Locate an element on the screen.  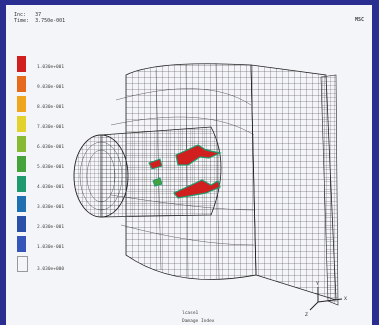
legend-tick-4: 7.030e-001 is located at coordinates (51, 127).